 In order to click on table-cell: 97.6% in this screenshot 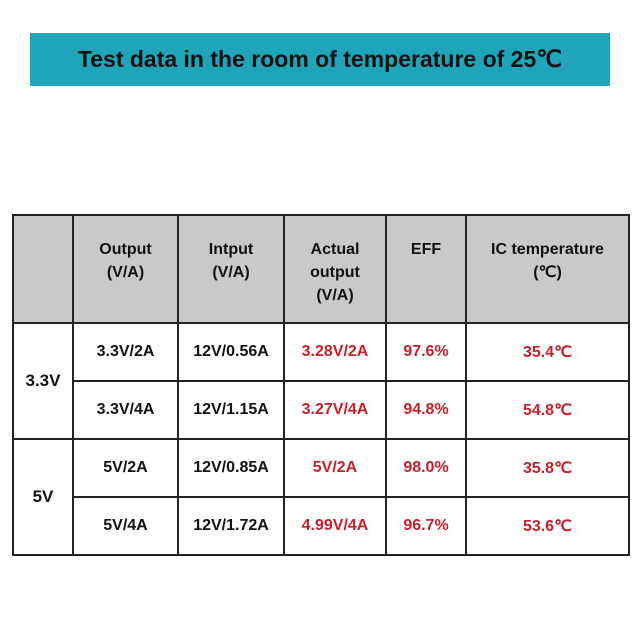, I will do `click(426, 352)`.